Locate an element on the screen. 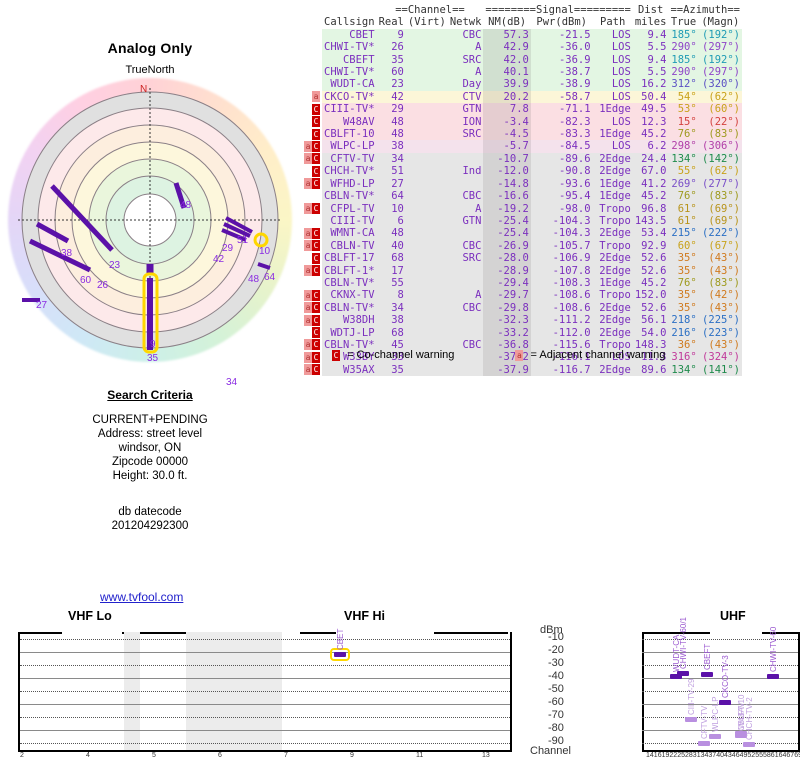 The width and height of the screenshot is (800, 768). vhfhi-rule-left is located at coordinates (318, 633).